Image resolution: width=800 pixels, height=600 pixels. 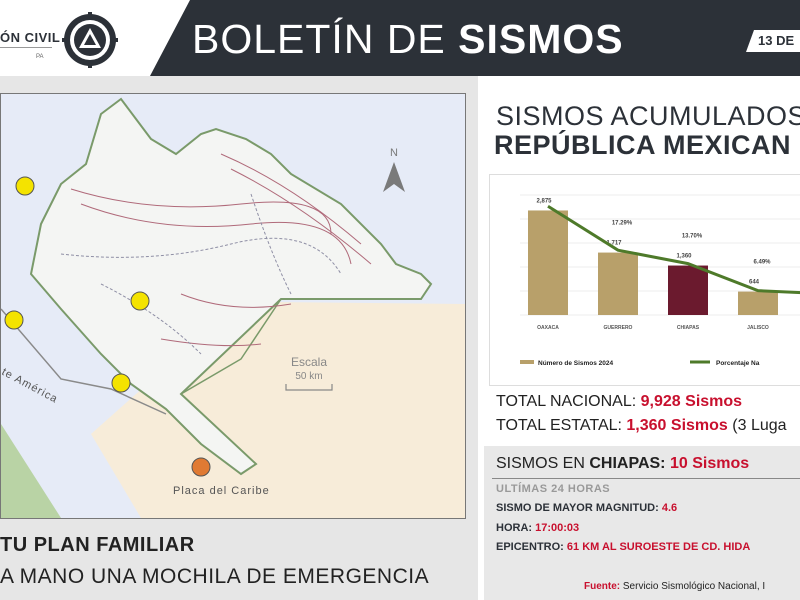 I want to click on time-value: 17:00:03, so click(x=557, y=528).